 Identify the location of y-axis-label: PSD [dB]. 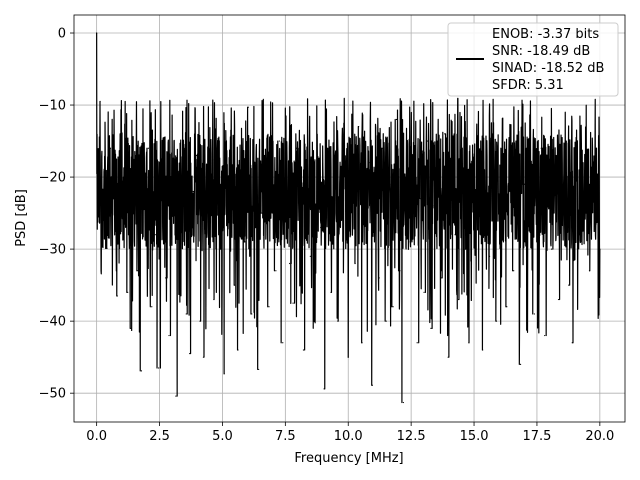
(21, 218).